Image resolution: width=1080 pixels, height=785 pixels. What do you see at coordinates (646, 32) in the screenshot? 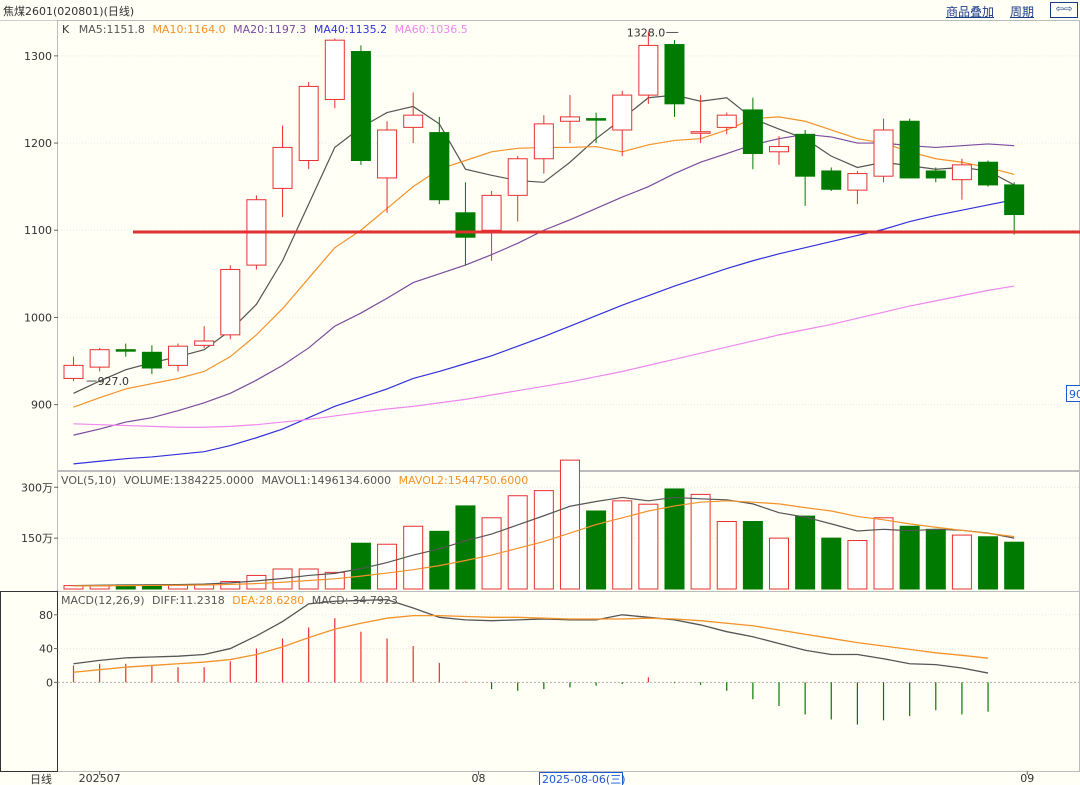
I see `high-price-label: 1328.0` at bounding box center [646, 32].